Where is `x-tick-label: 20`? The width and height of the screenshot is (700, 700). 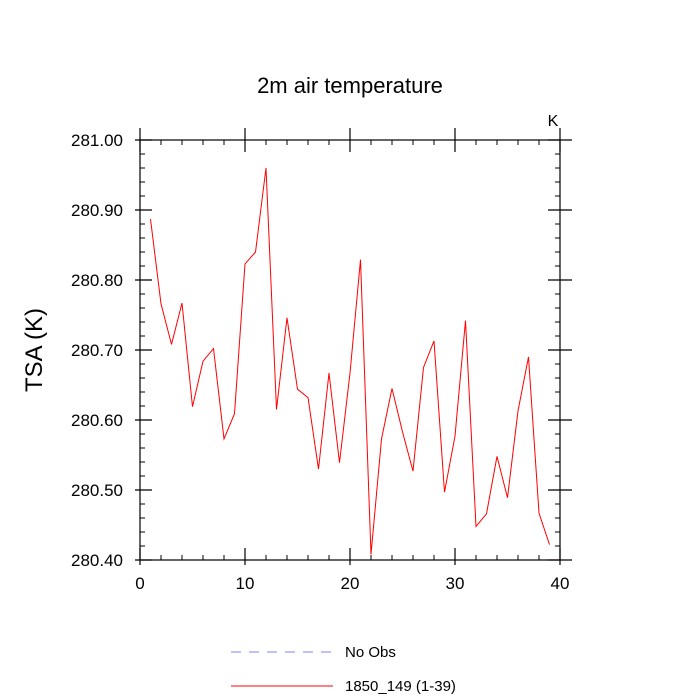
x-tick-label: 20 is located at coordinates (350, 583).